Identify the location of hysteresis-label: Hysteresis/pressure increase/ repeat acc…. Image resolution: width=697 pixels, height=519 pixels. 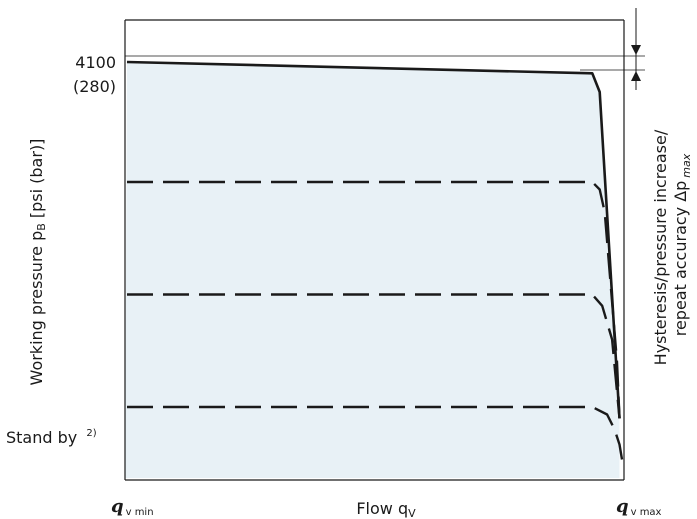
(672, 245).